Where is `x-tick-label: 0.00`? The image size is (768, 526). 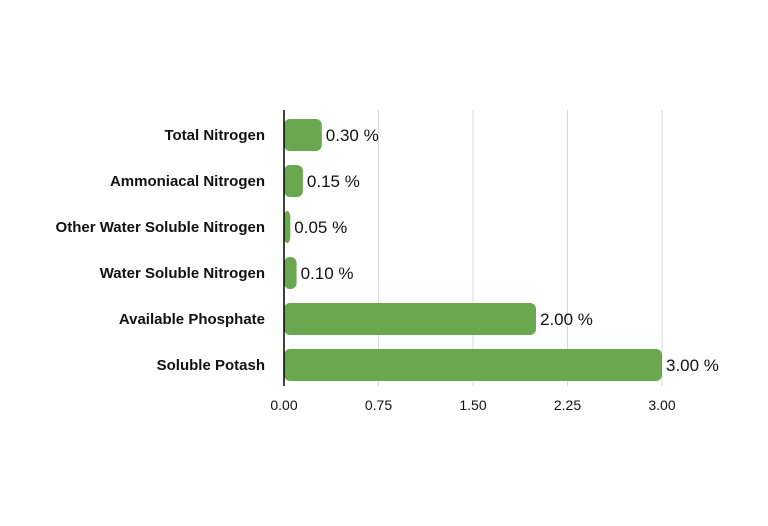 x-tick-label: 0.00 is located at coordinates (283, 405).